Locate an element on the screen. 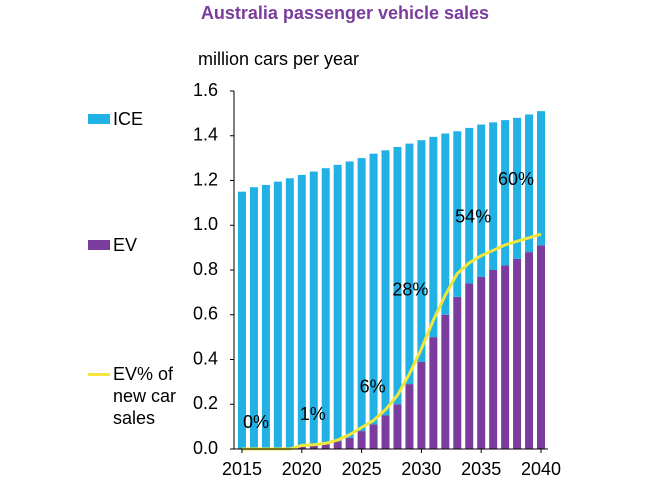 This screenshot has height=488, width=650. legend-item: EV% of new car sales is located at coordinates (133, 396).